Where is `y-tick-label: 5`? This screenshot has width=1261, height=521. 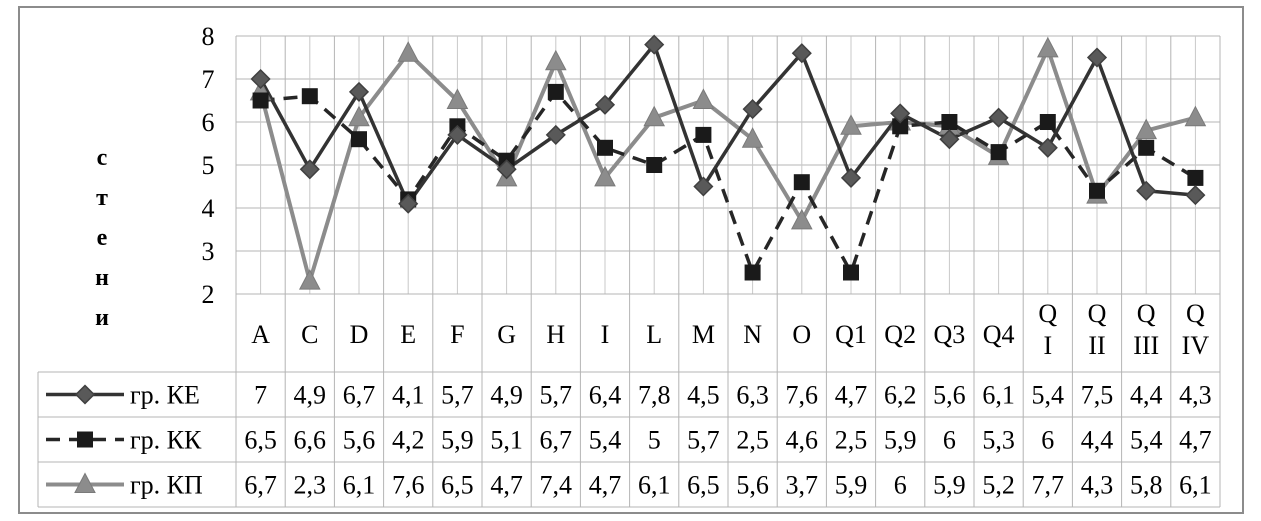 y-tick-label: 5 is located at coordinates (208, 165).